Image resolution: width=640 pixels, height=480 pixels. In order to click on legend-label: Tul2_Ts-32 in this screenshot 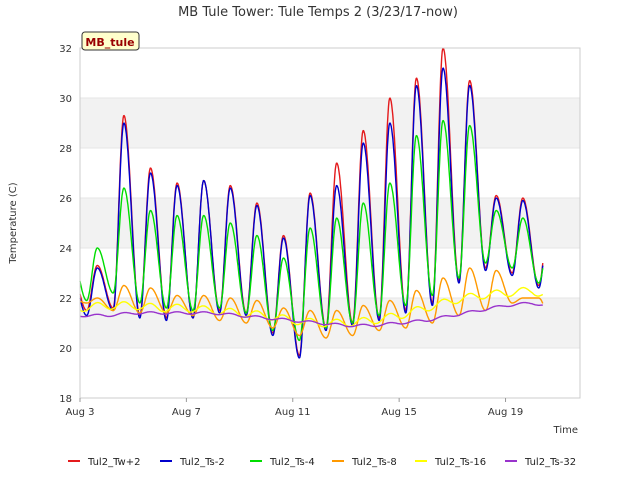, I will do `click(550, 462)`.